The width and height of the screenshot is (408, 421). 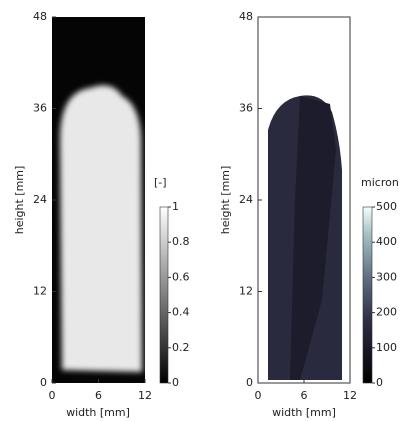 I want to click on colorbar-tick-label: 0.2, so click(x=181, y=347).